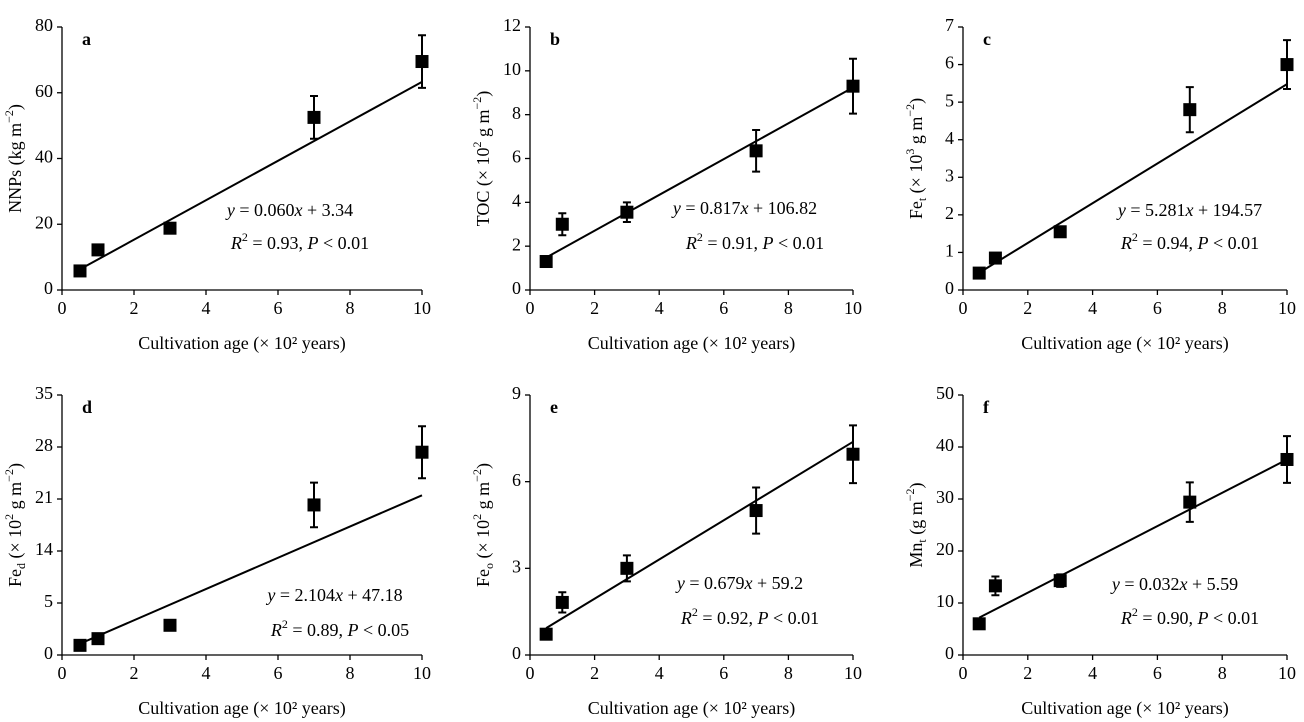  What do you see at coordinates (44, 497) in the screenshot?
I see `y-tick-label: 21` at bounding box center [44, 497].